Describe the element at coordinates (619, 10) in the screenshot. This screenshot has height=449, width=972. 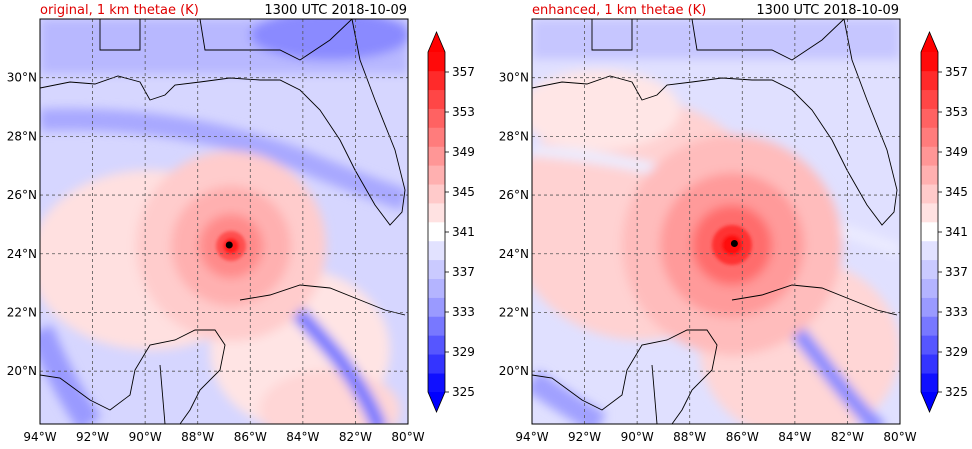
I see `right-panel-title: enhanced, 1 km thetae (K)` at that location.